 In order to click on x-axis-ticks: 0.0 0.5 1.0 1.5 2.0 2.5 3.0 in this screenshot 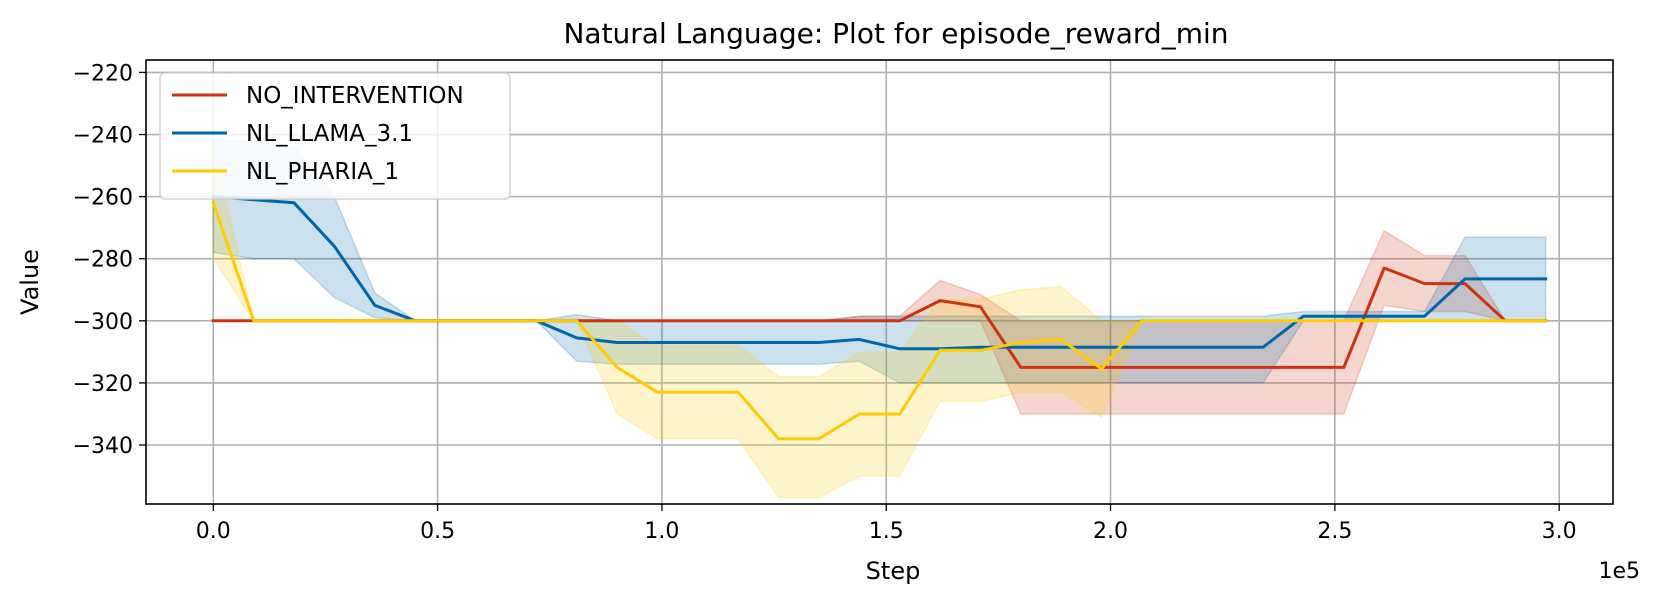, I will do `click(886, 524)`.